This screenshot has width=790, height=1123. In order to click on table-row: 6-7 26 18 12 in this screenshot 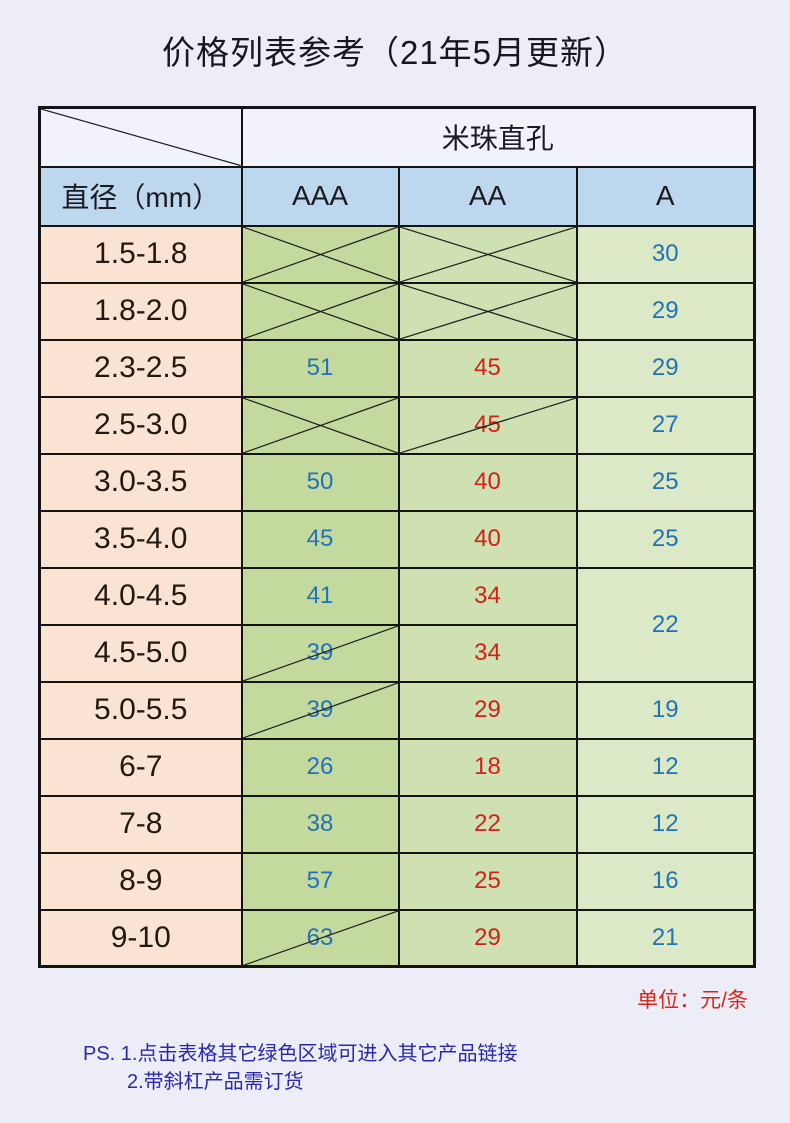, I will do `click(397, 767)`.